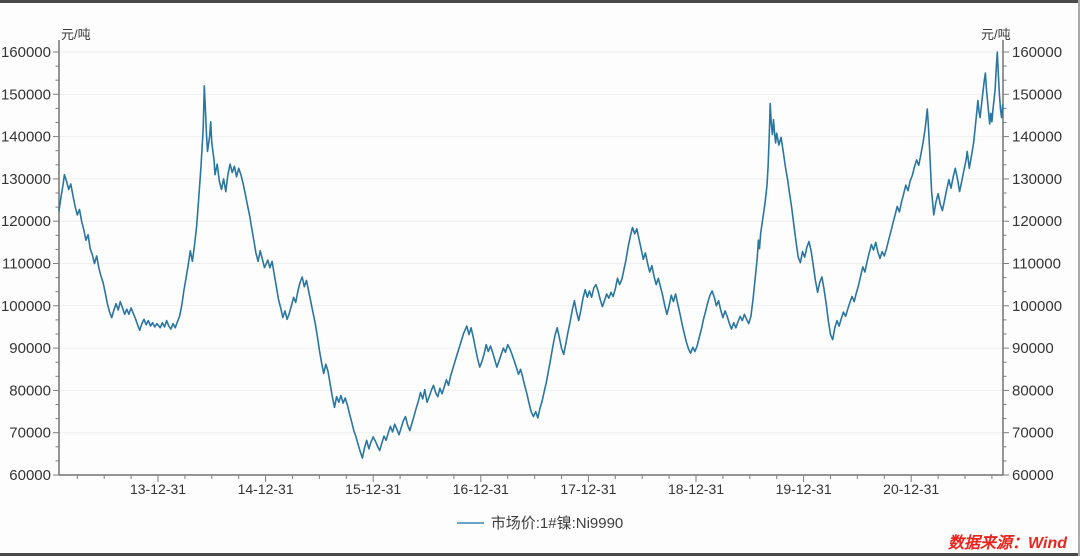 The height and width of the screenshot is (556, 1080). Describe the element at coordinates (557, 523) in the screenshot. I see `legend-label: 市场价:1#镍:Ni9990` at that location.